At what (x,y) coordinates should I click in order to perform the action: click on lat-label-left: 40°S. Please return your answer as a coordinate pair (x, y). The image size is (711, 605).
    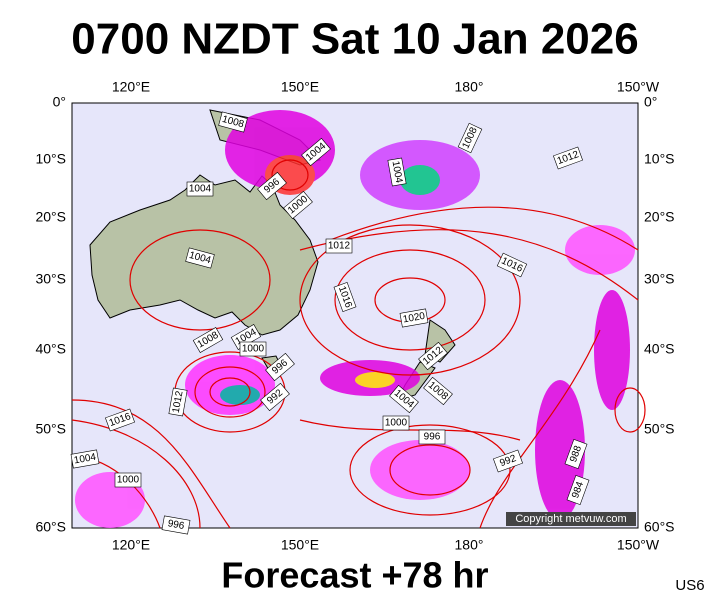
    Looking at the image, I should click on (50, 349).